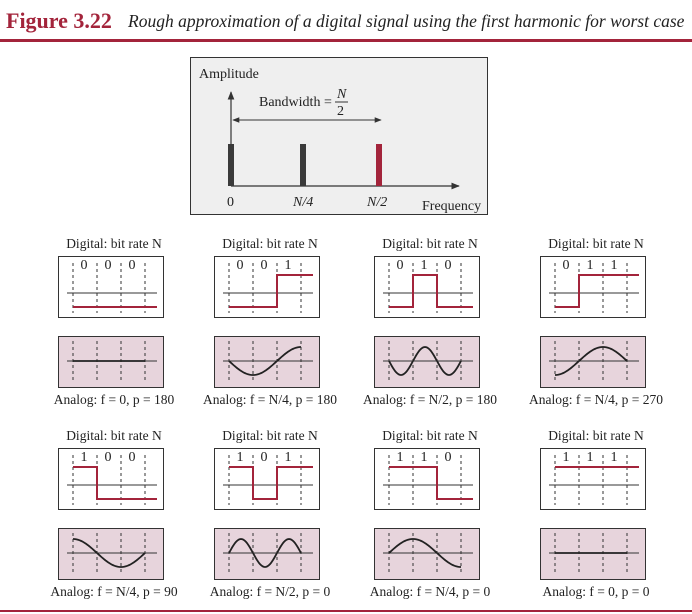 The image size is (692, 614). What do you see at coordinates (114, 591) in the screenshot?
I see `analog-label: Analog: f = N/4, p = 90` at bounding box center [114, 591].